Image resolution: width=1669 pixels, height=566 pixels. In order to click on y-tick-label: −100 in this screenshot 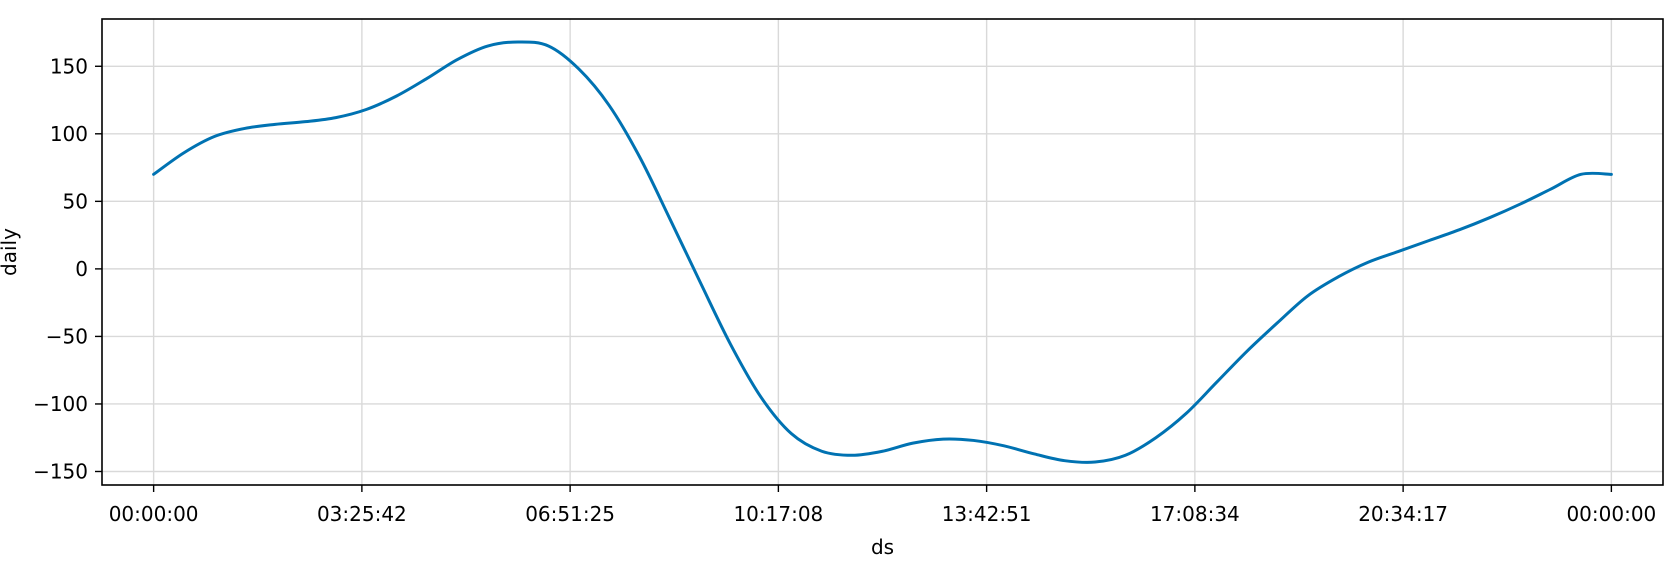, I will do `click(60, 404)`.